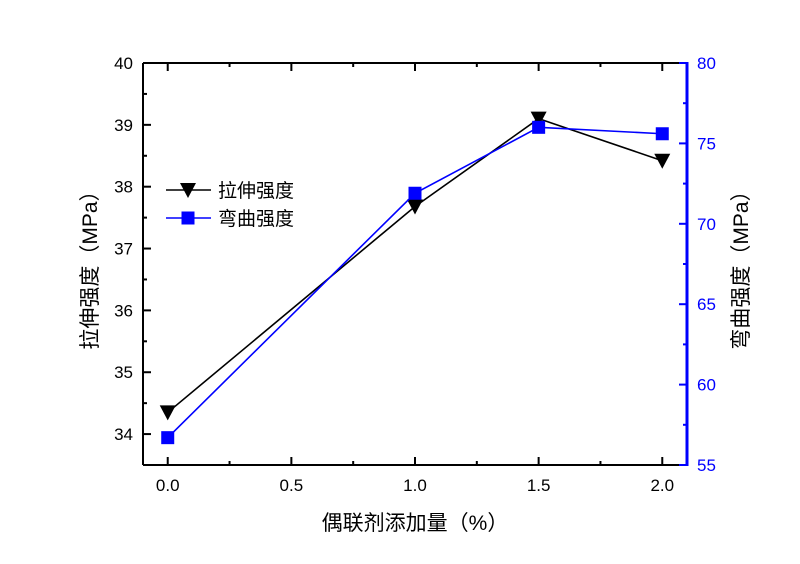 This screenshot has height=564, width=800. I want to click on y-right-tick-label: 60, so click(706, 385).